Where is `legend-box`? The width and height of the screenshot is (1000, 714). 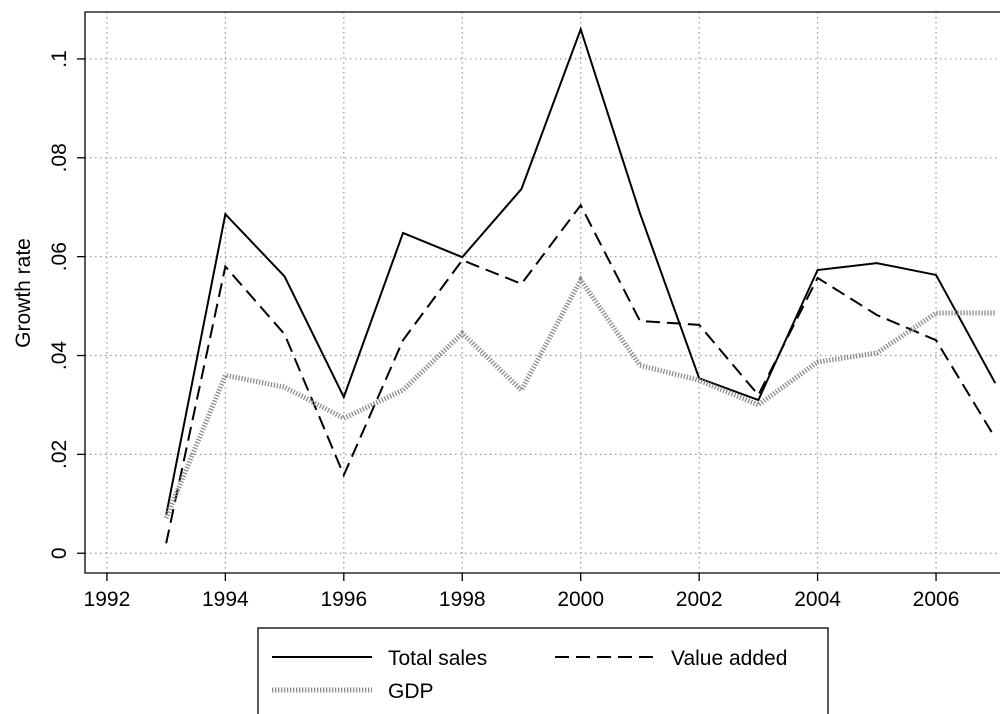
legend-box is located at coordinates (543, 670).